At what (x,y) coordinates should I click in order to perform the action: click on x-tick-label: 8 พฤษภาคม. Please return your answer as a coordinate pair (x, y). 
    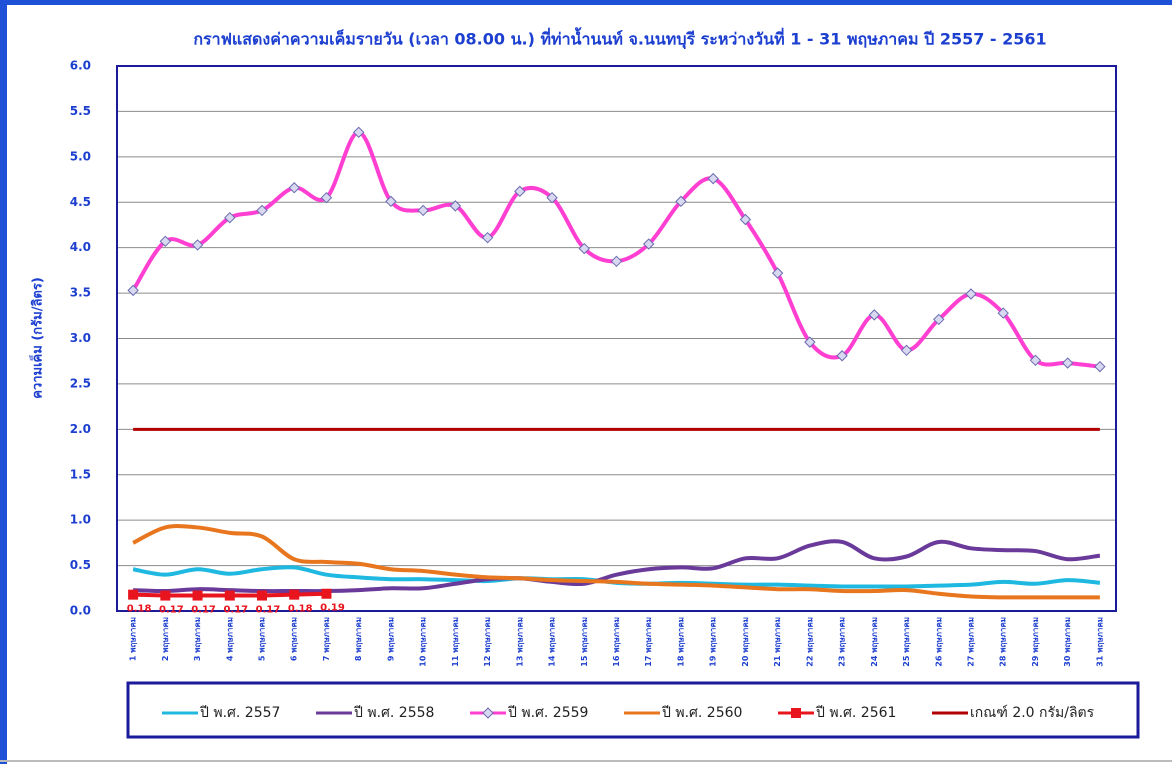
    Looking at the image, I should click on (358, 639).